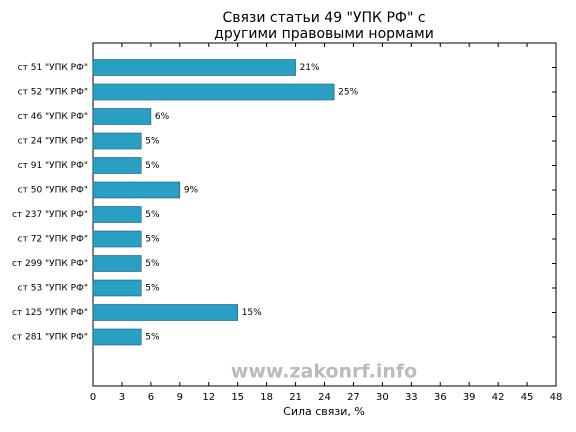 The image size is (576, 432). What do you see at coordinates (469, 397) in the screenshot?
I see `x-tick-label: 39` at bounding box center [469, 397].